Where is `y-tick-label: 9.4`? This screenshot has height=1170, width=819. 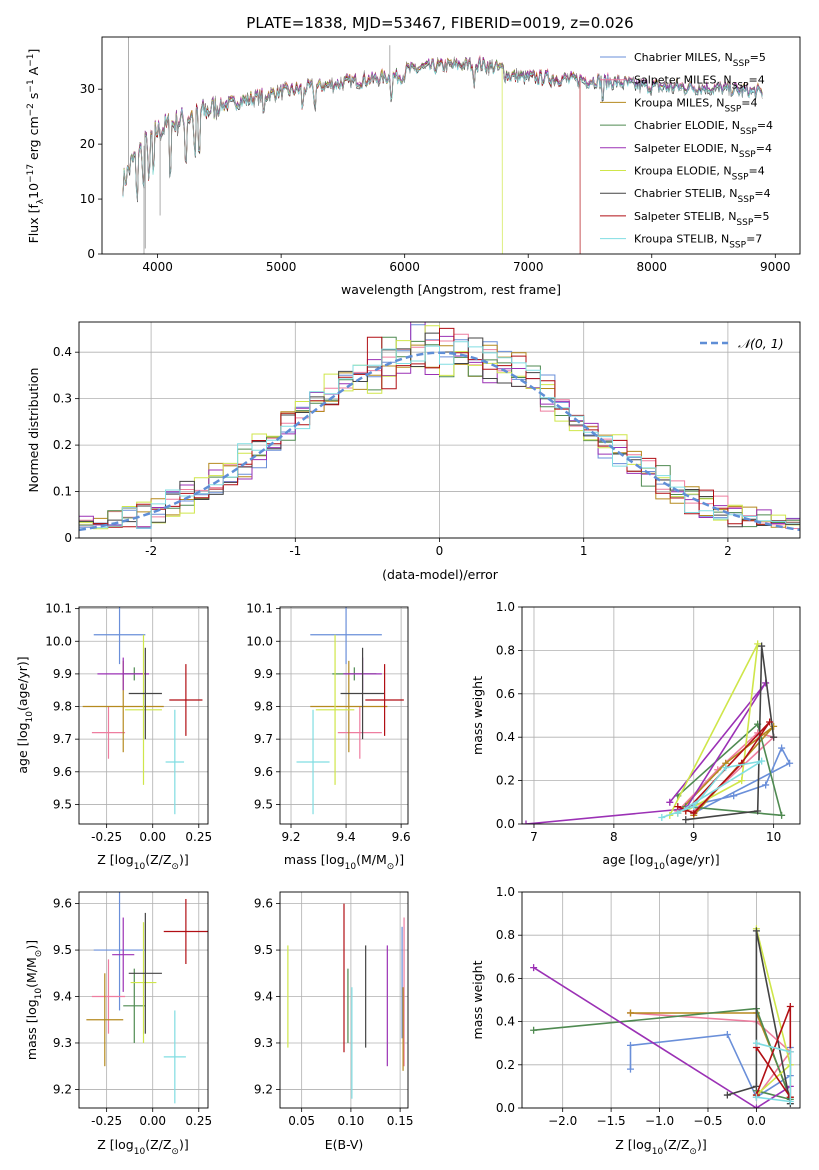
y-tick-label: 9.4 is located at coordinates (62, 997).